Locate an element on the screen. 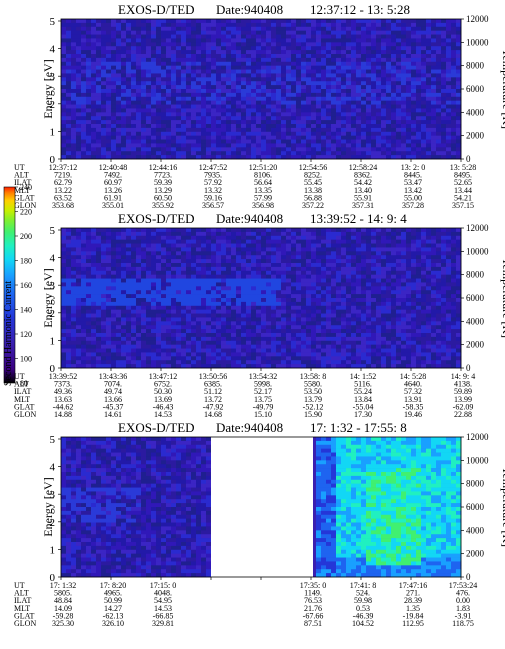 This screenshot has height=649, width=505. table-row-label: UT is located at coordinates (19, 376).